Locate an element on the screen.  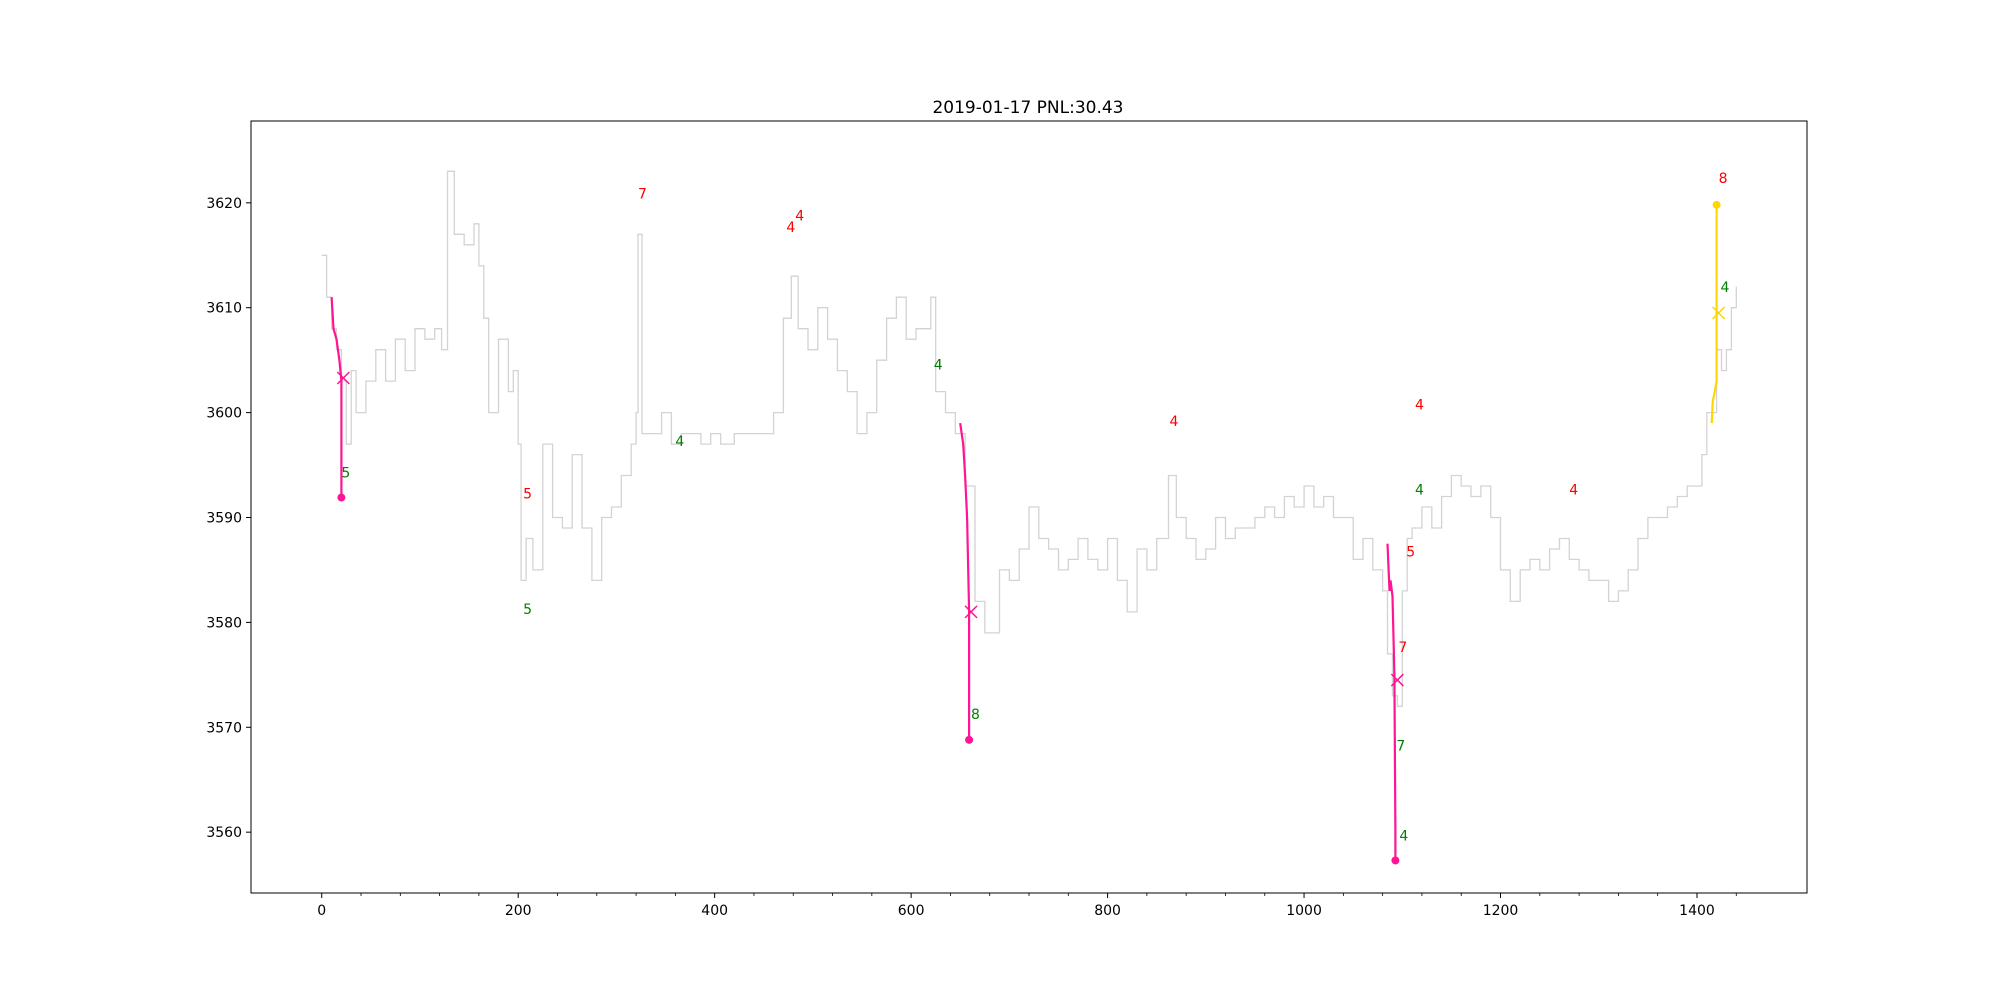
chart-title: 2019-01-17 PNL:30.43 is located at coordinates (1027, 108).